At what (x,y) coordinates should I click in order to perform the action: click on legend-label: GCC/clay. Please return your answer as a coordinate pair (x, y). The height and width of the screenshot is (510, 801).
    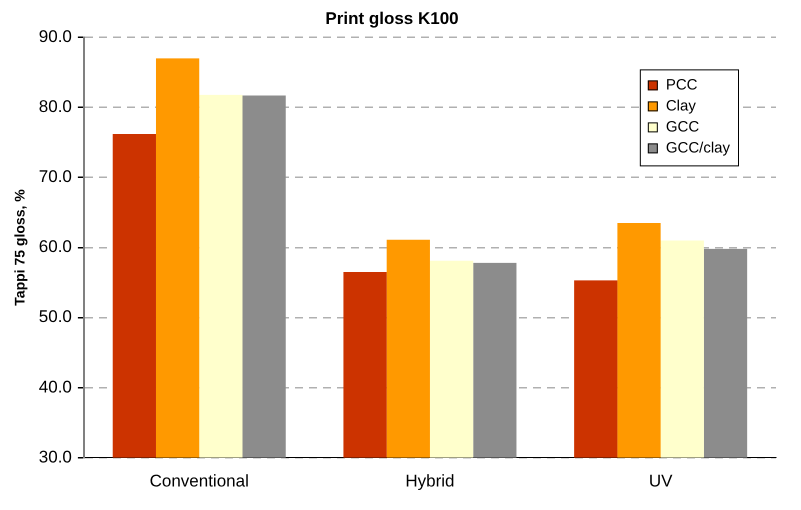
    Looking at the image, I should click on (698, 148).